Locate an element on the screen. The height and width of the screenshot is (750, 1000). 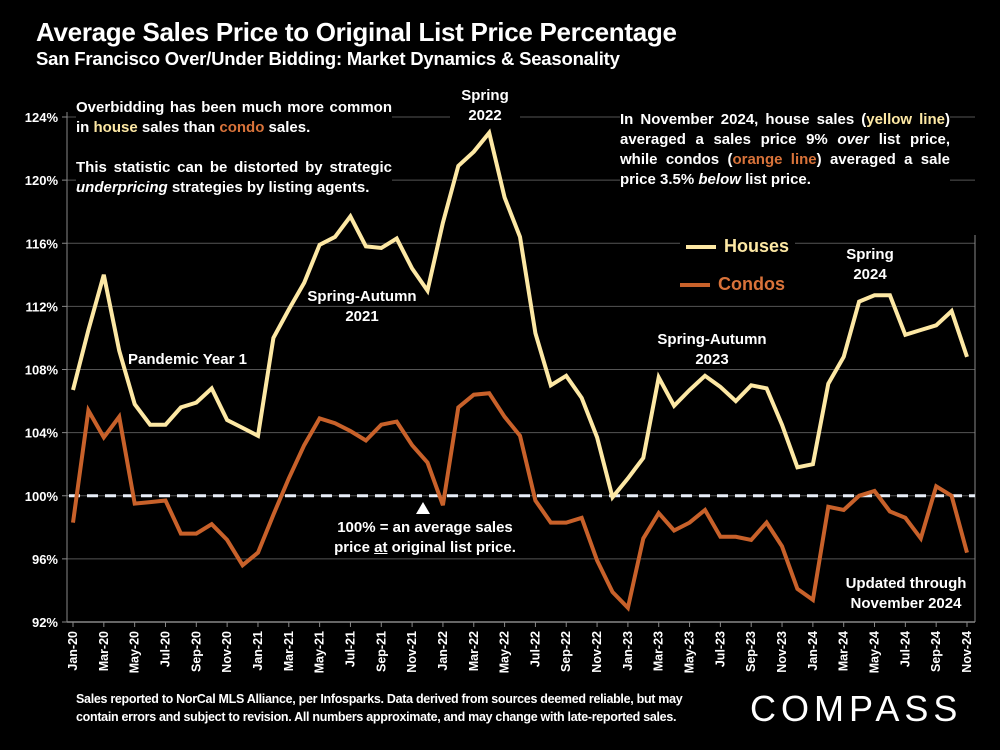
x-tick-label: Nov-22 is located at coordinates (597, 652).